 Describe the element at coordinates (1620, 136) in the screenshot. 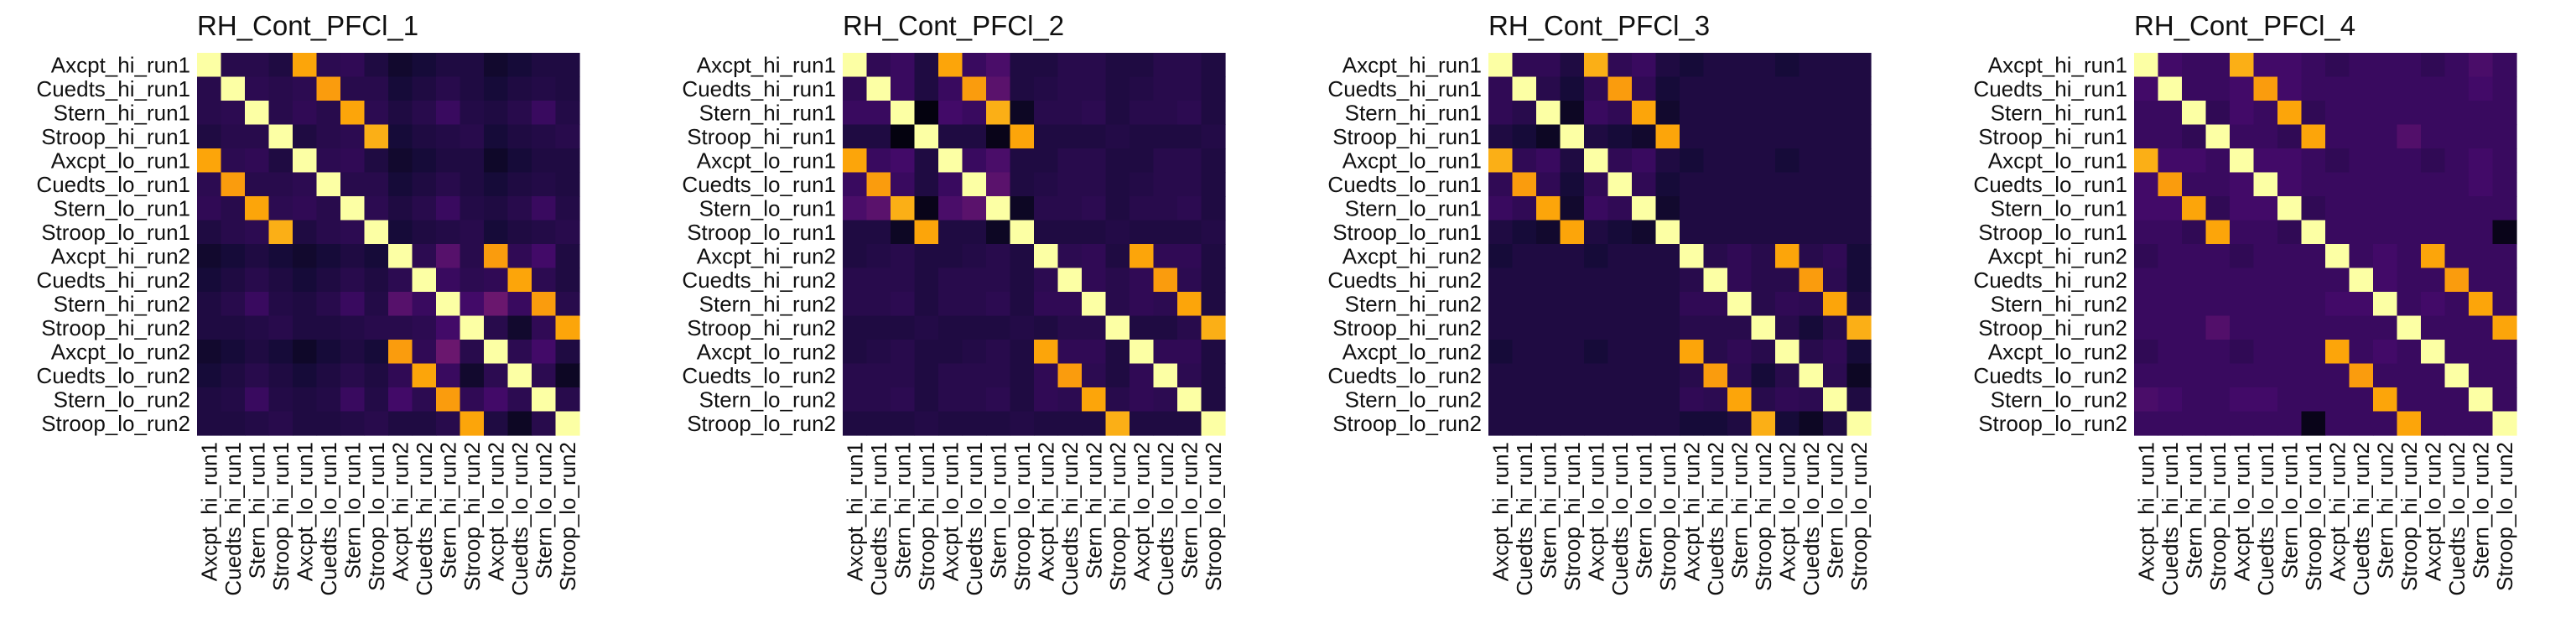

I see `panel-3-cell-r4-c6` at that location.